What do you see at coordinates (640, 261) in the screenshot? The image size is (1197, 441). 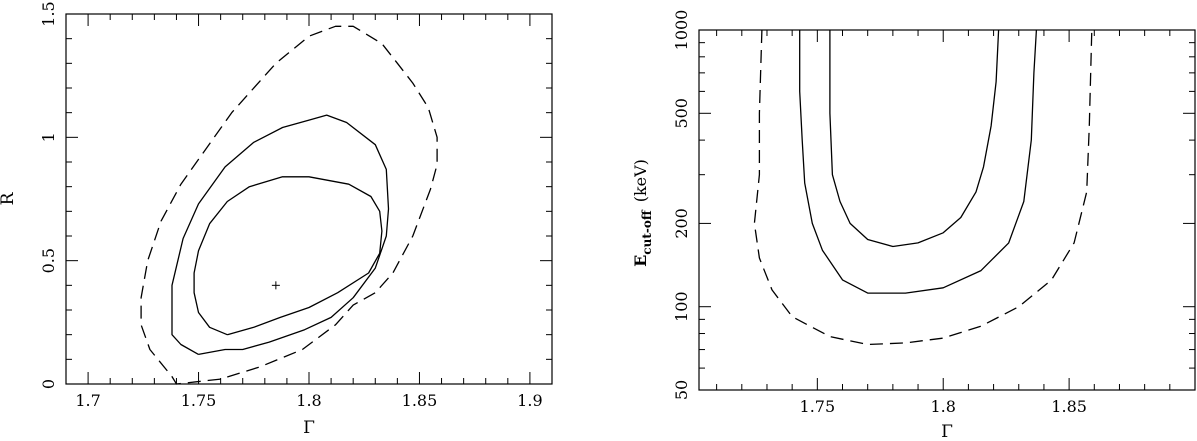 I see `right-y-axis-title-main: E` at bounding box center [640, 261].